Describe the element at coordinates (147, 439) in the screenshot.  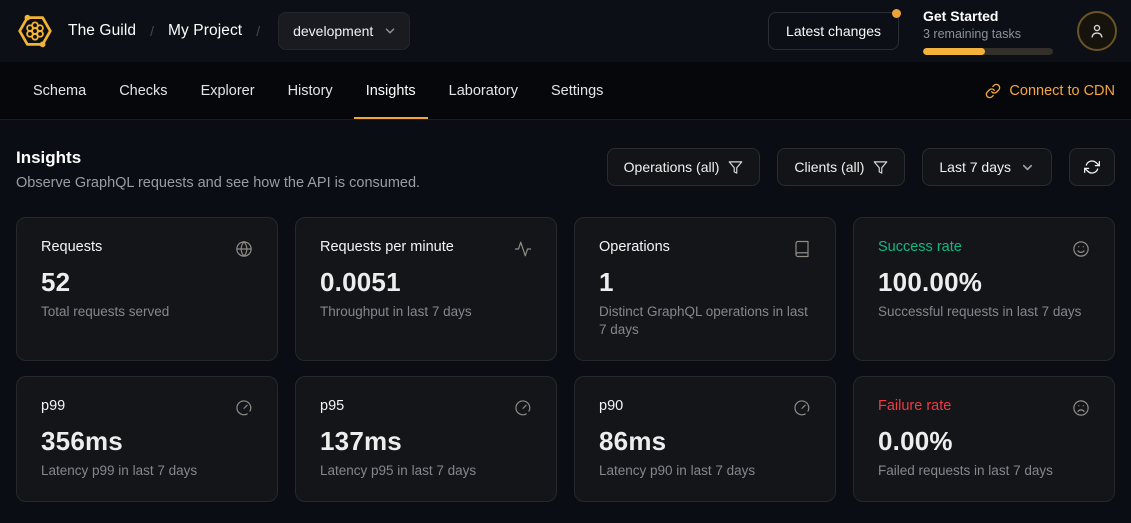
I see `stat-card-p99: p99 356ms Latency p99 in last 7 days` at that location.